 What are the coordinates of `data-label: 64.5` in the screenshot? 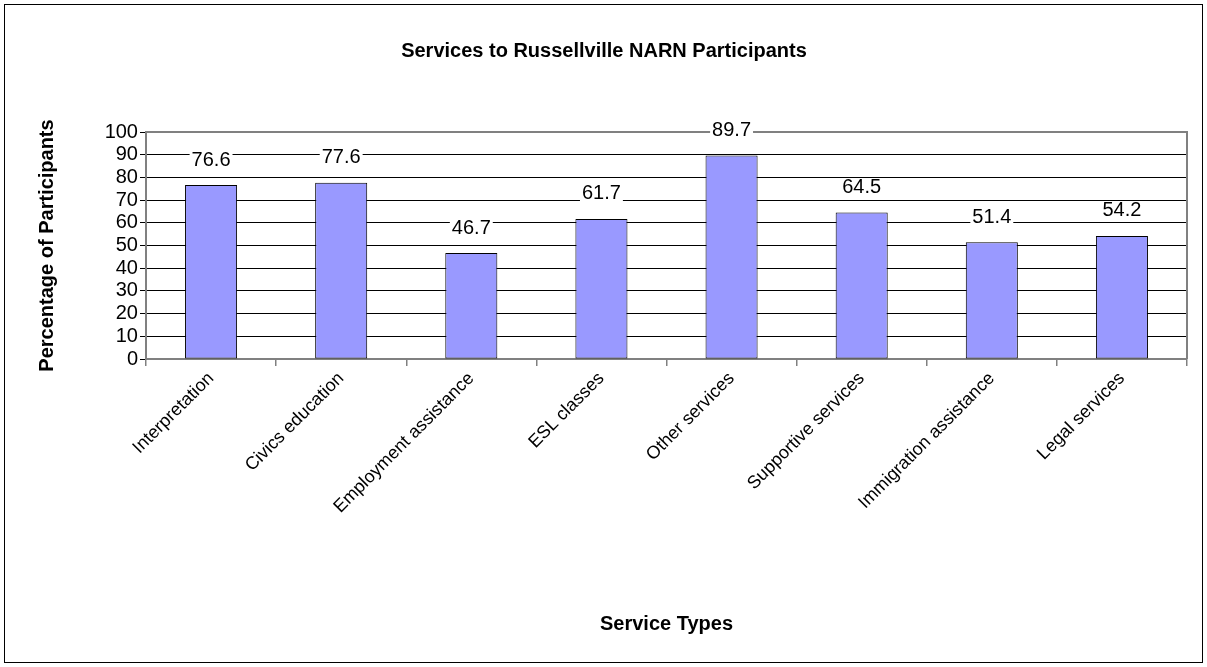 It's located at (862, 186).